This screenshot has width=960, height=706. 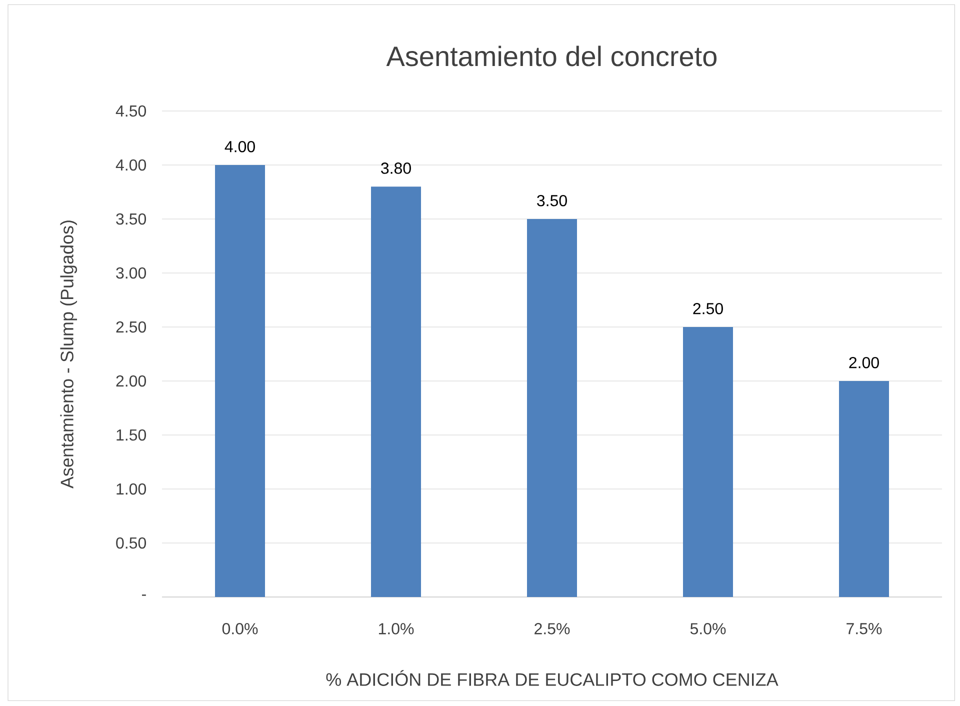 I want to click on data-label: 3.50, so click(x=552, y=200).